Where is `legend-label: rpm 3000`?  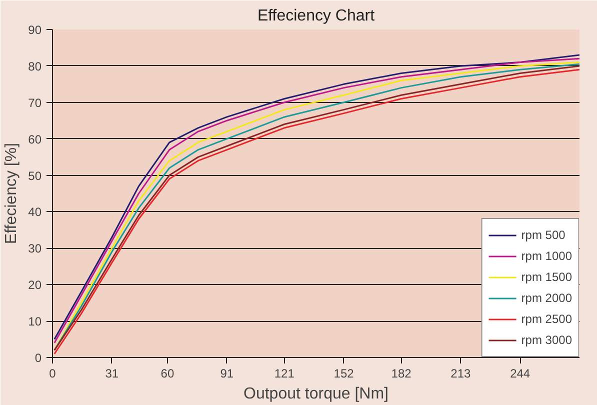
legend-label: rpm 3000 is located at coordinates (546, 340).